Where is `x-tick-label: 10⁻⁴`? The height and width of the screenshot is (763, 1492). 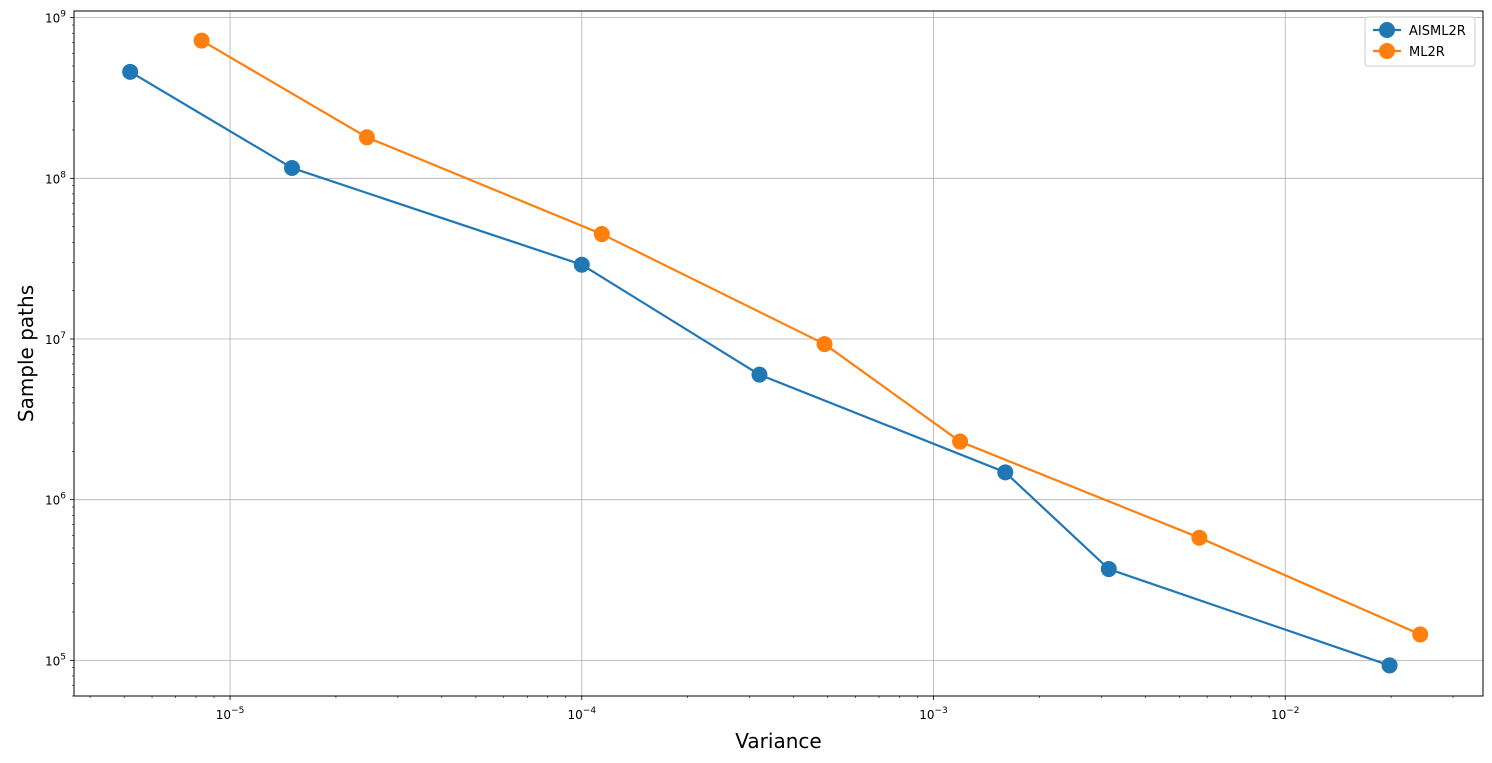 x-tick-label: 10⁻⁴ is located at coordinates (582, 714).